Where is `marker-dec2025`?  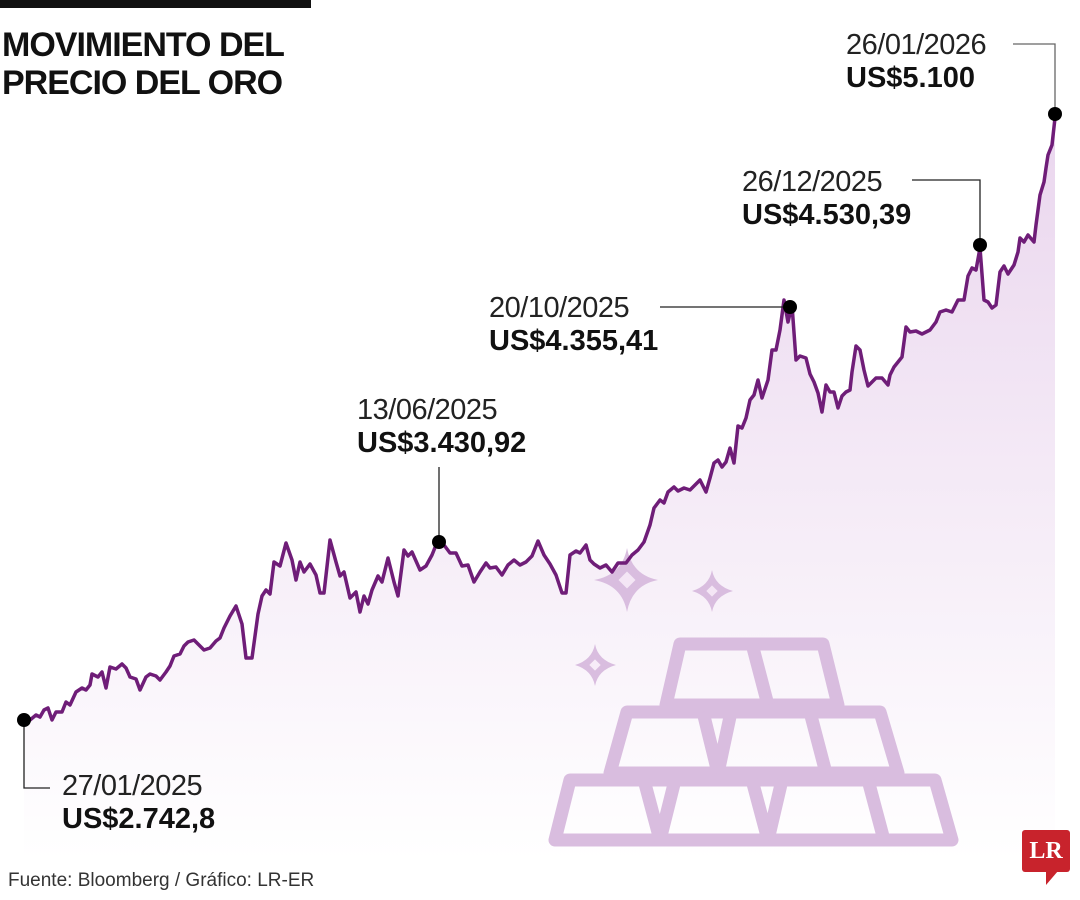 marker-dec2025 is located at coordinates (980, 245).